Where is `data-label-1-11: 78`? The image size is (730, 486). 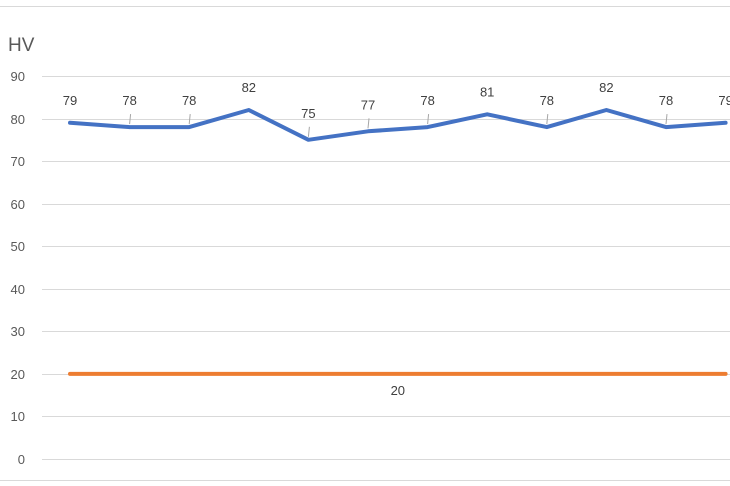
data-label-1-11: 78 is located at coordinates (666, 100).